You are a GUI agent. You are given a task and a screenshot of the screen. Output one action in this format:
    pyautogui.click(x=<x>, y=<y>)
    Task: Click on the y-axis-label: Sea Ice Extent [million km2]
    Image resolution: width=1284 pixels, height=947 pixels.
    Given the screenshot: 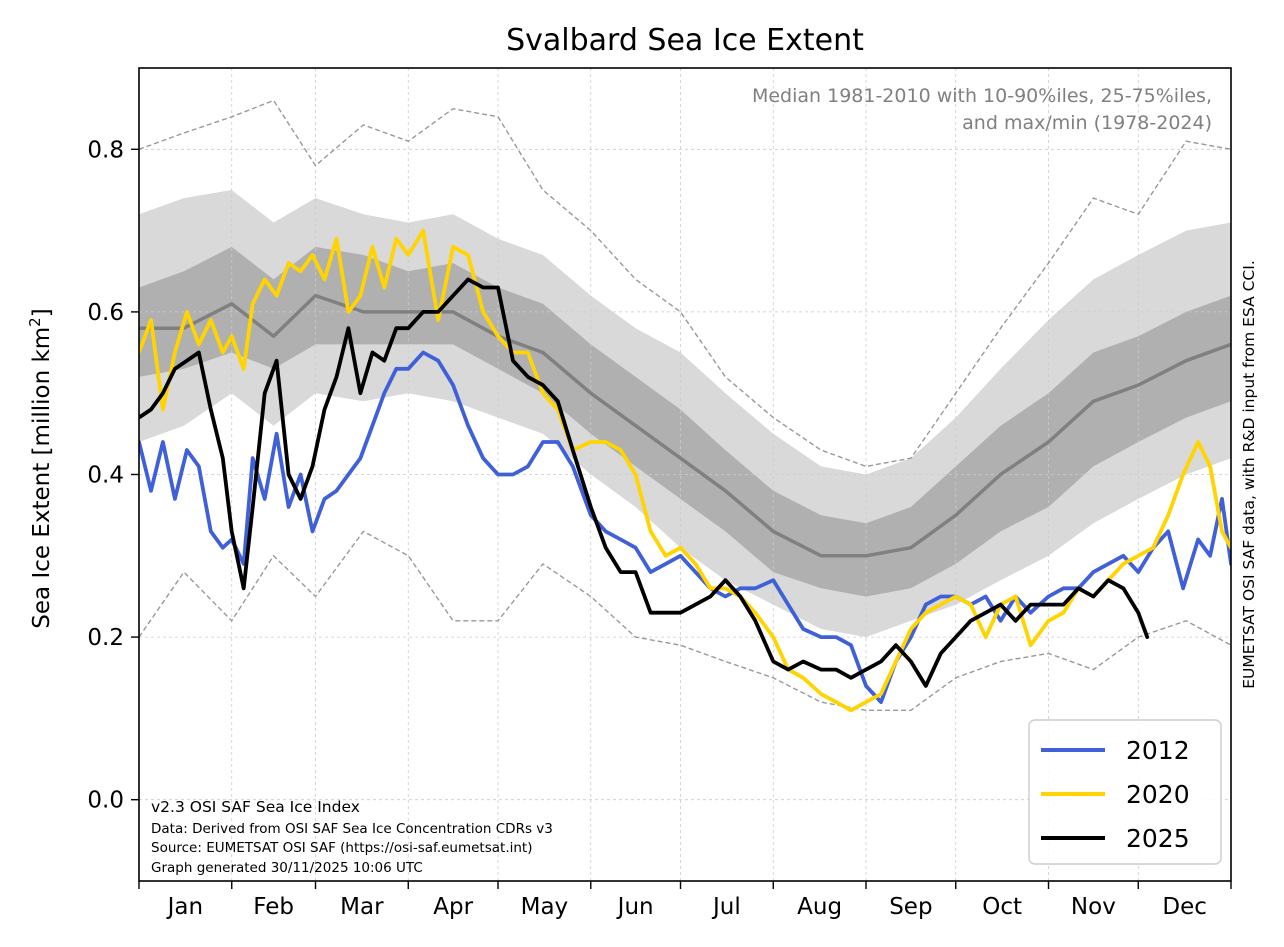 What is the action you would take?
    pyautogui.click(x=40, y=468)
    